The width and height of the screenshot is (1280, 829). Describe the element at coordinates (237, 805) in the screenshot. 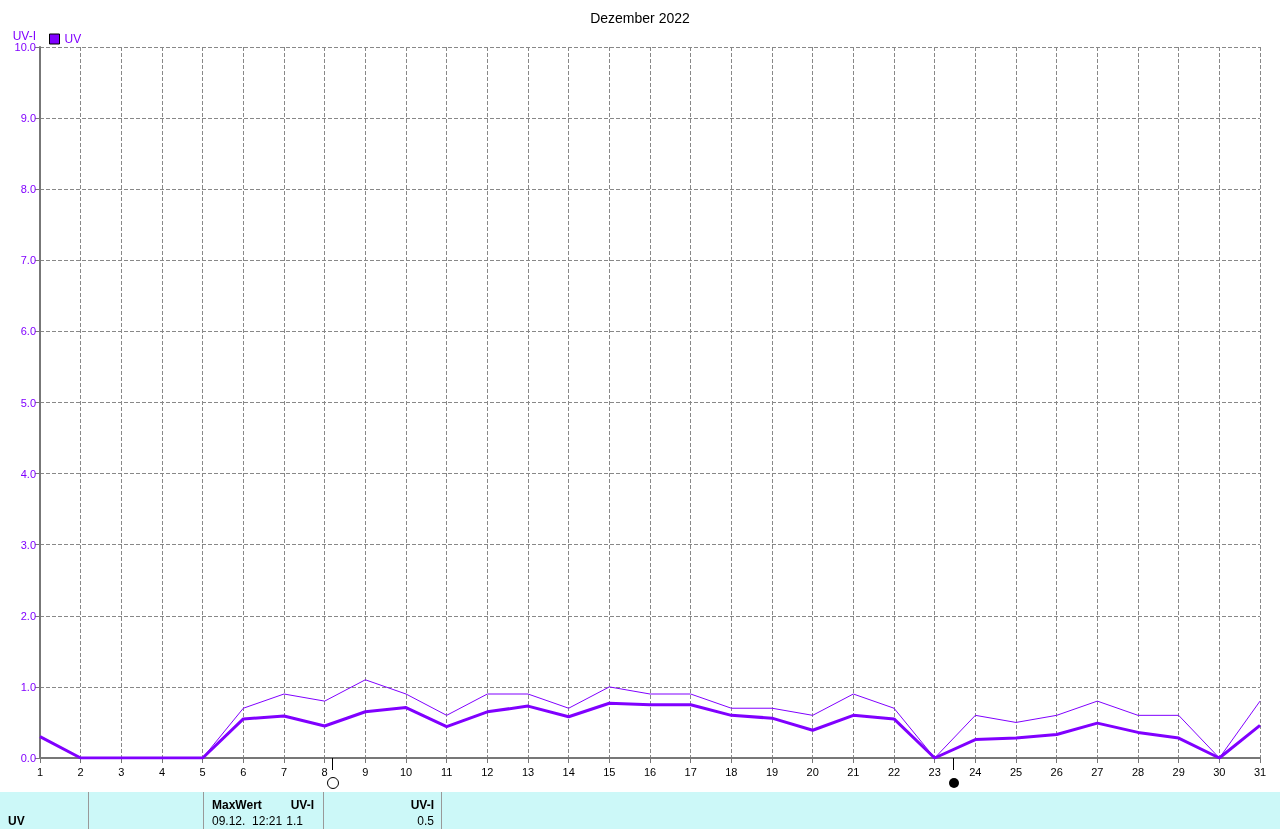

I see `text: MaxWert` at that location.